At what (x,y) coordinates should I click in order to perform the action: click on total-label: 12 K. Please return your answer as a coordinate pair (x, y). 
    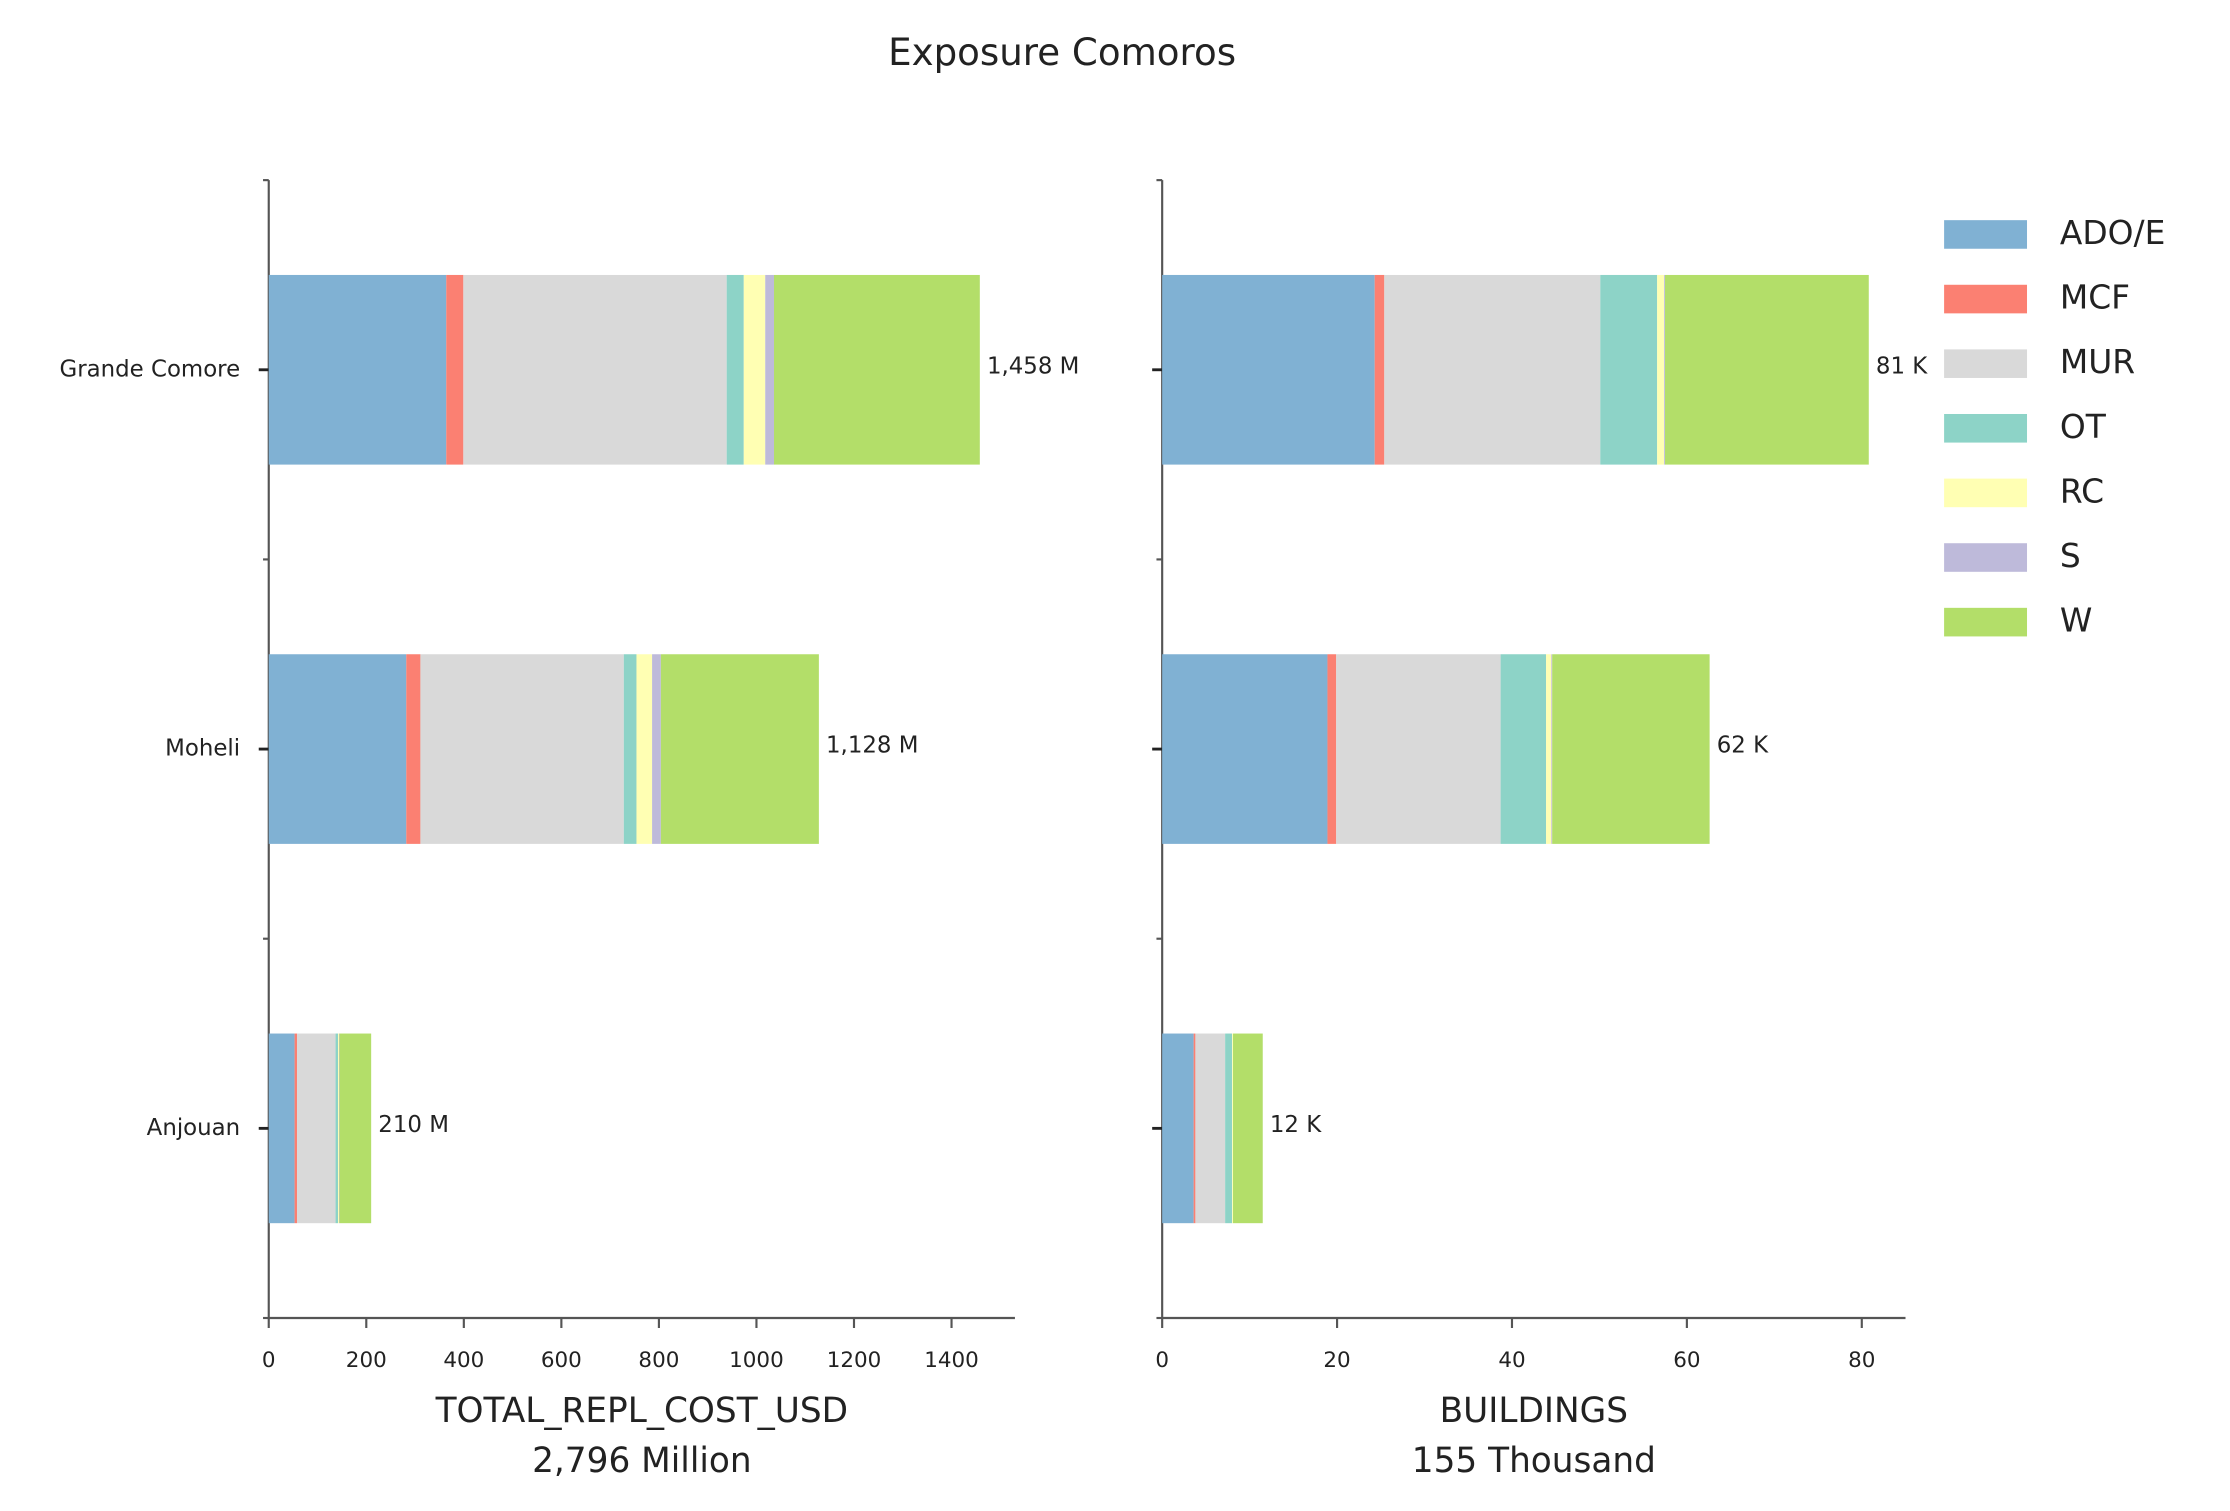
    Looking at the image, I should click on (1296, 1125).